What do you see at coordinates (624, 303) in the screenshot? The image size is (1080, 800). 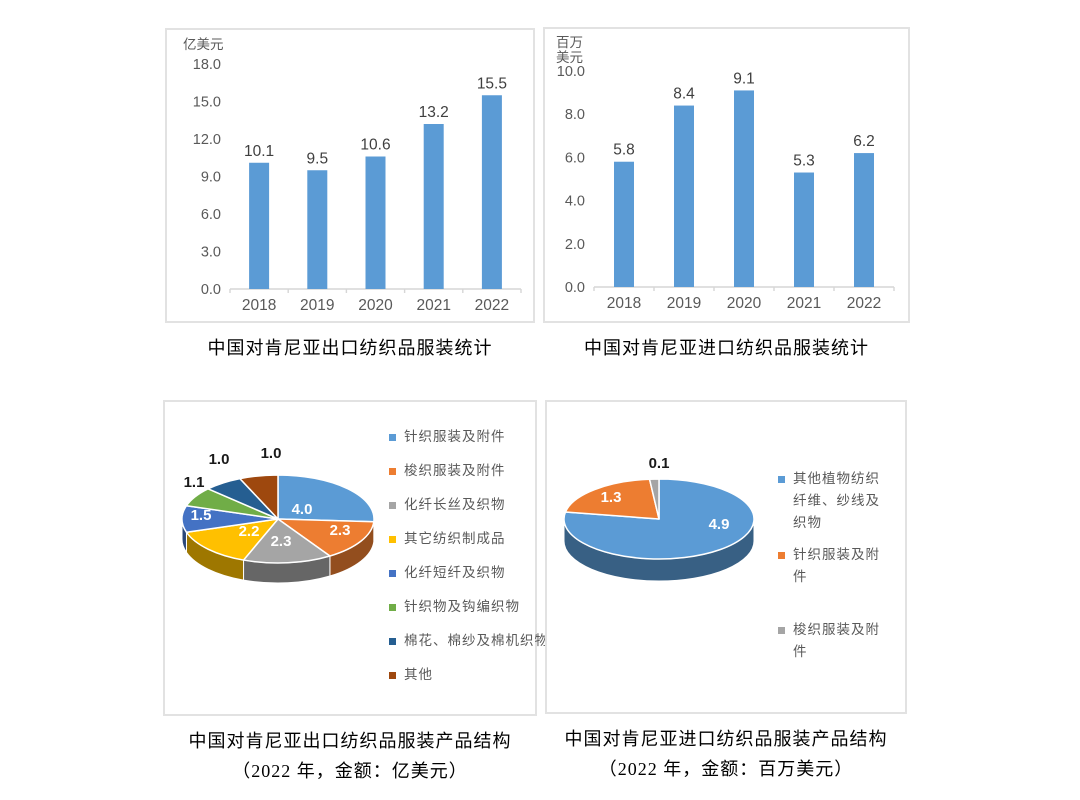 I see `x-category-label: 2018` at bounding box center [624, 303].